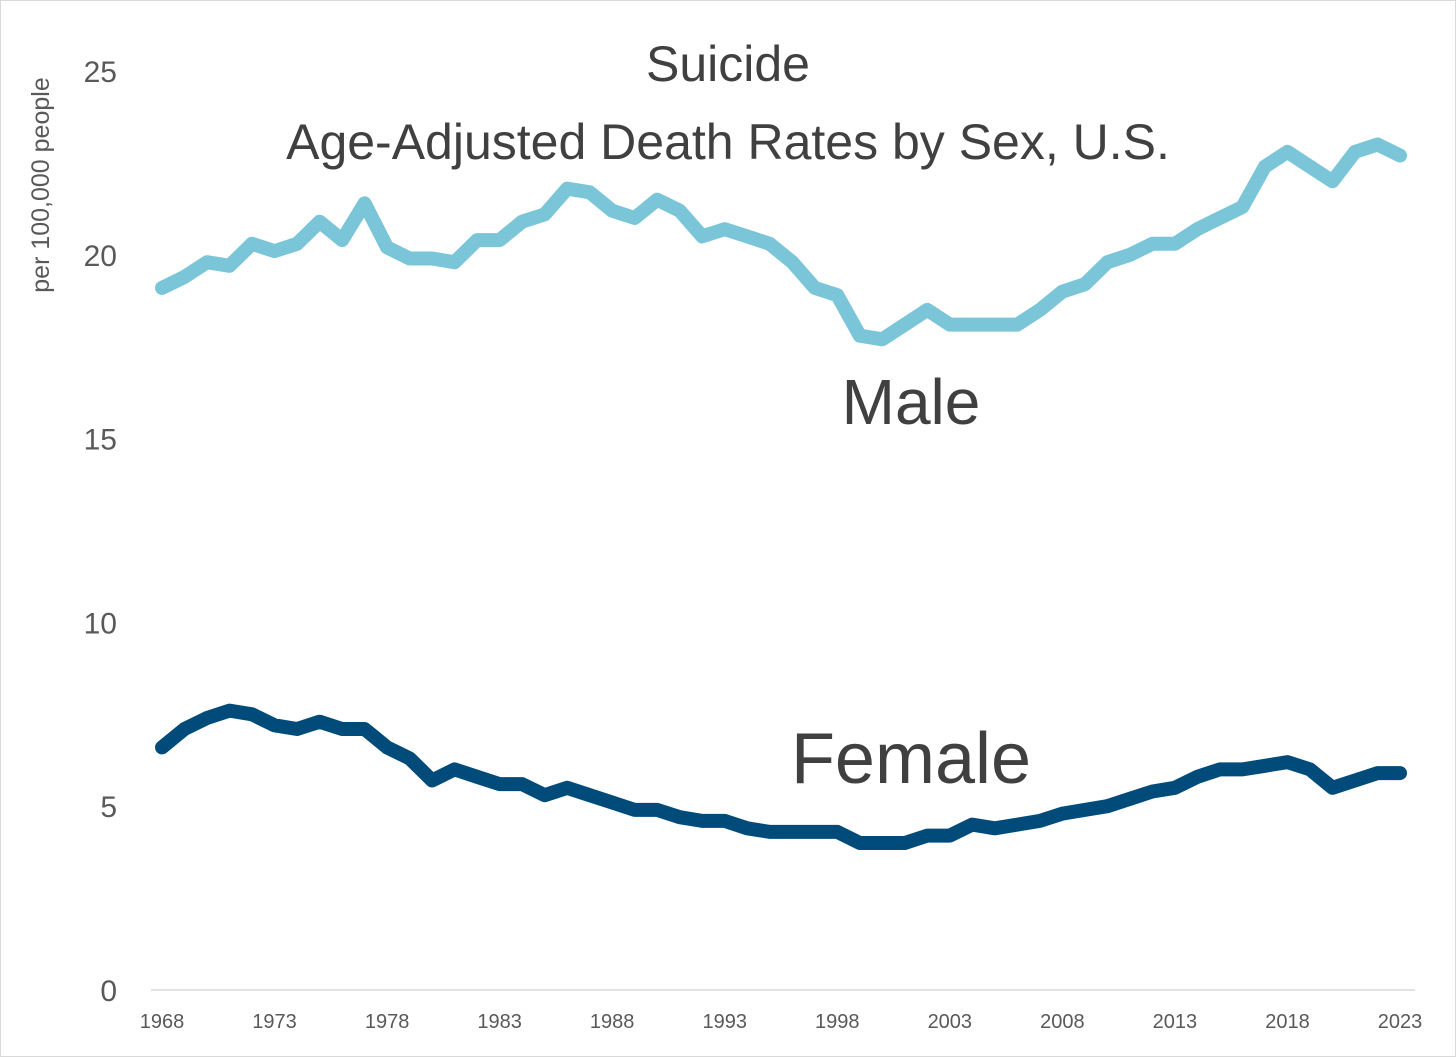 This screenshot has height=1057, width=1456. Describe the element at coordinates (1400, 1022) in the screenshot. I see `x-tick-label: 2023` at that location.